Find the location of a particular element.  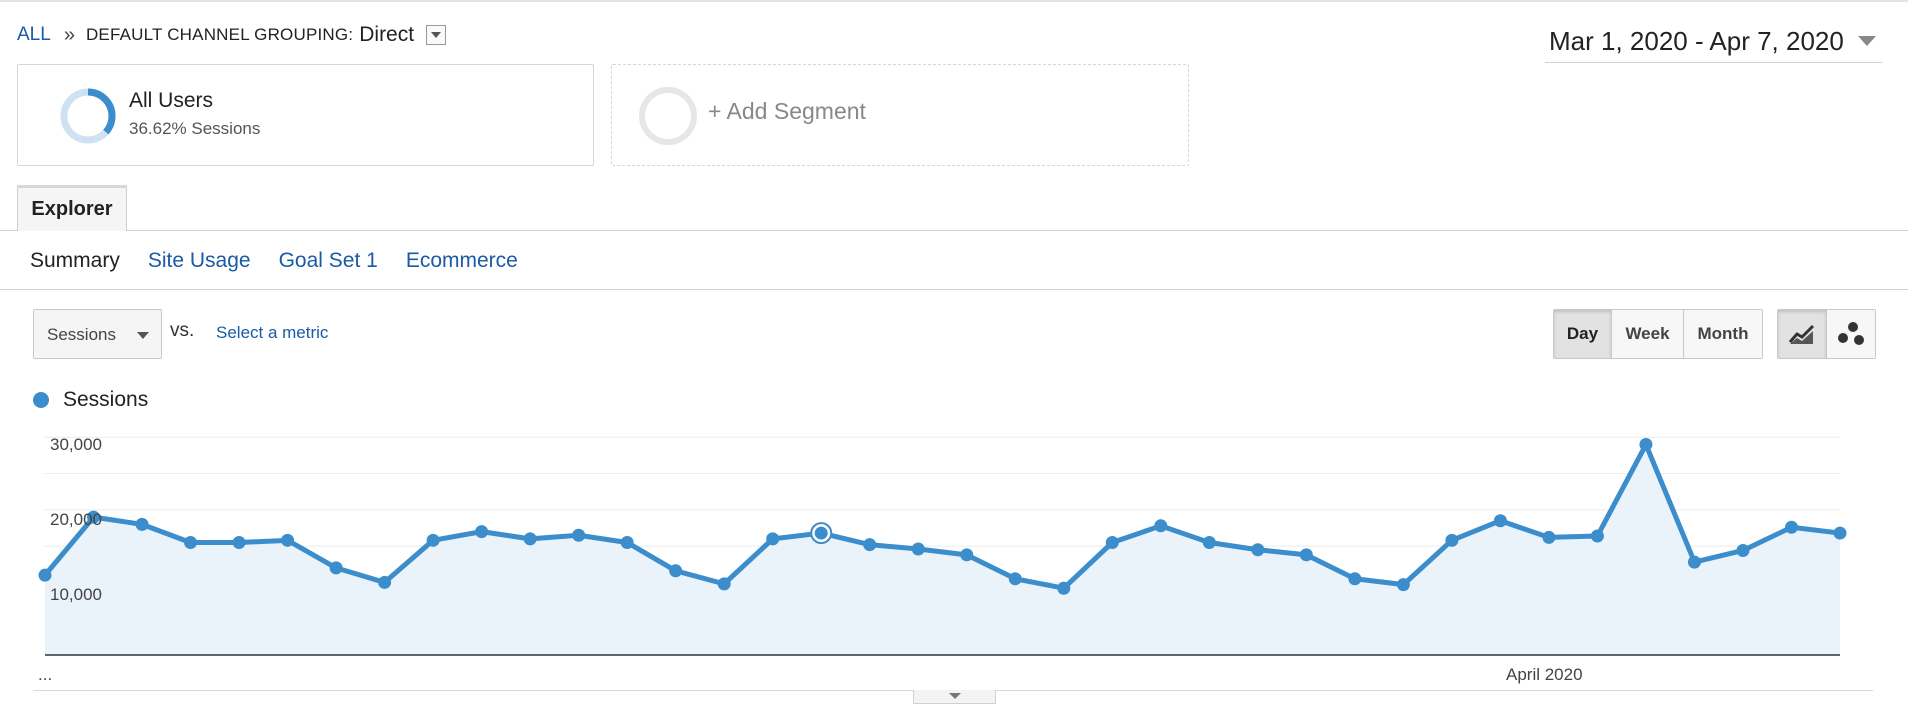

motion-chart-icon is located at coordinates (1851, 333).